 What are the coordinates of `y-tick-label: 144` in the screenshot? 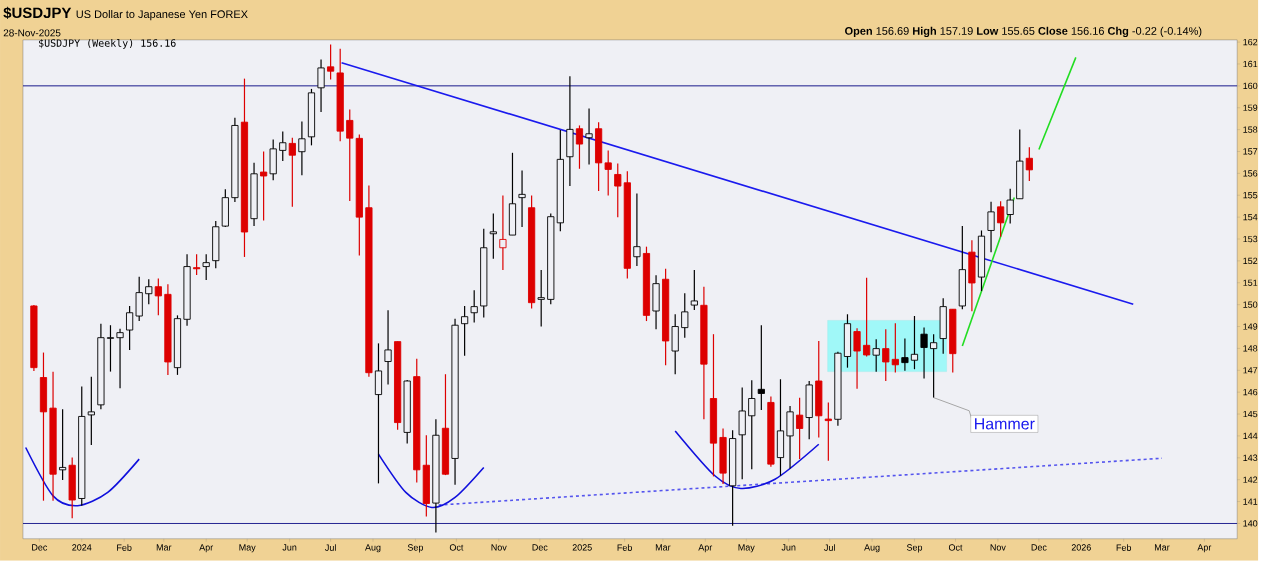 It's located at (1250, 436).